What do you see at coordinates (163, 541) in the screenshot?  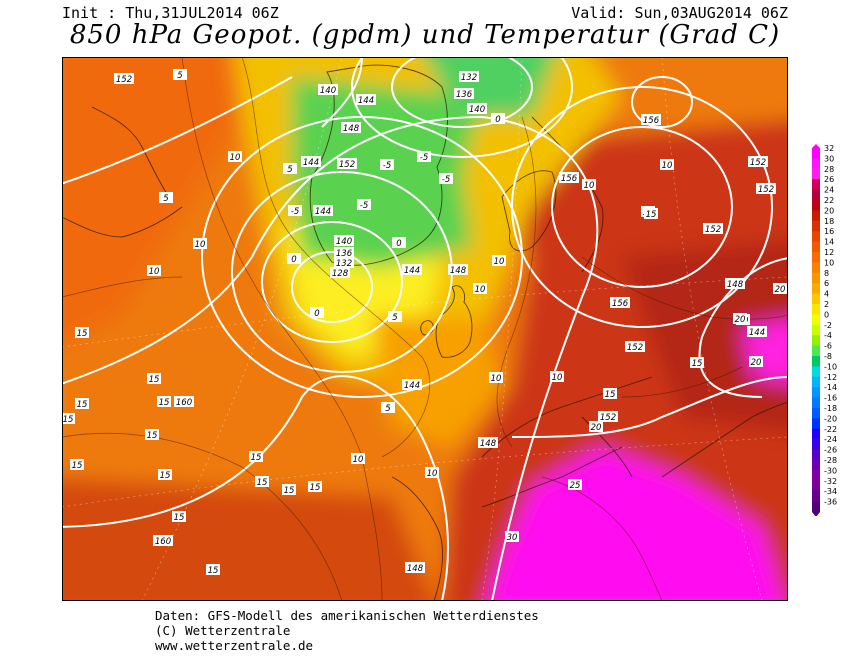 I see `geo-label: 160` at bounding box center [163, 541].